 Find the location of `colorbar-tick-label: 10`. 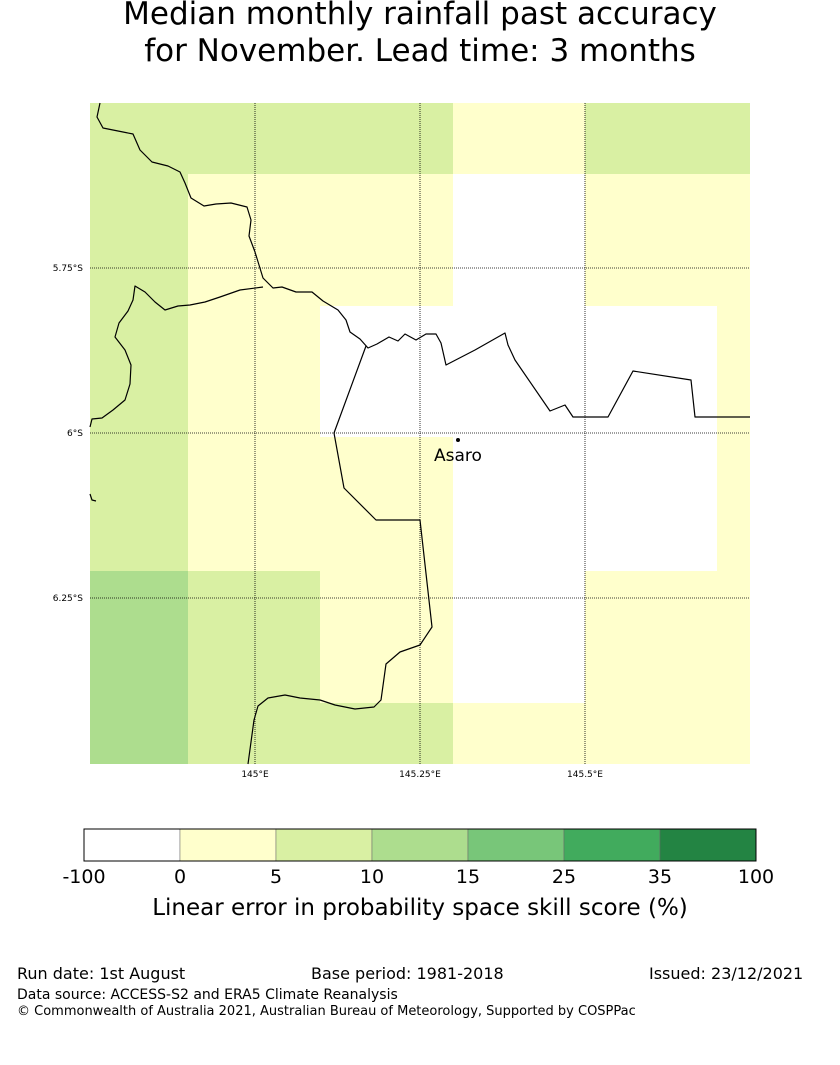

colorbar-tick-label: 10 is located at coordinates (372, 877).